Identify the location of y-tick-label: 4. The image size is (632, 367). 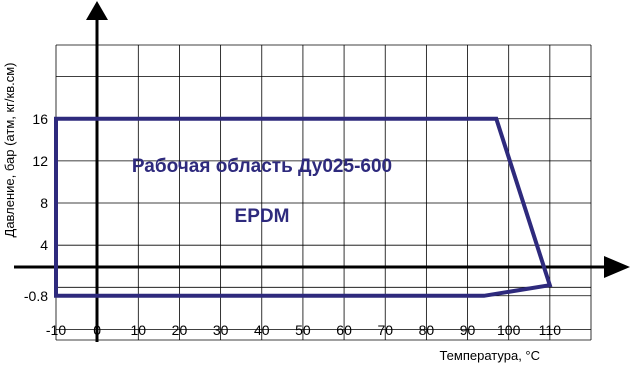
(44, 245).